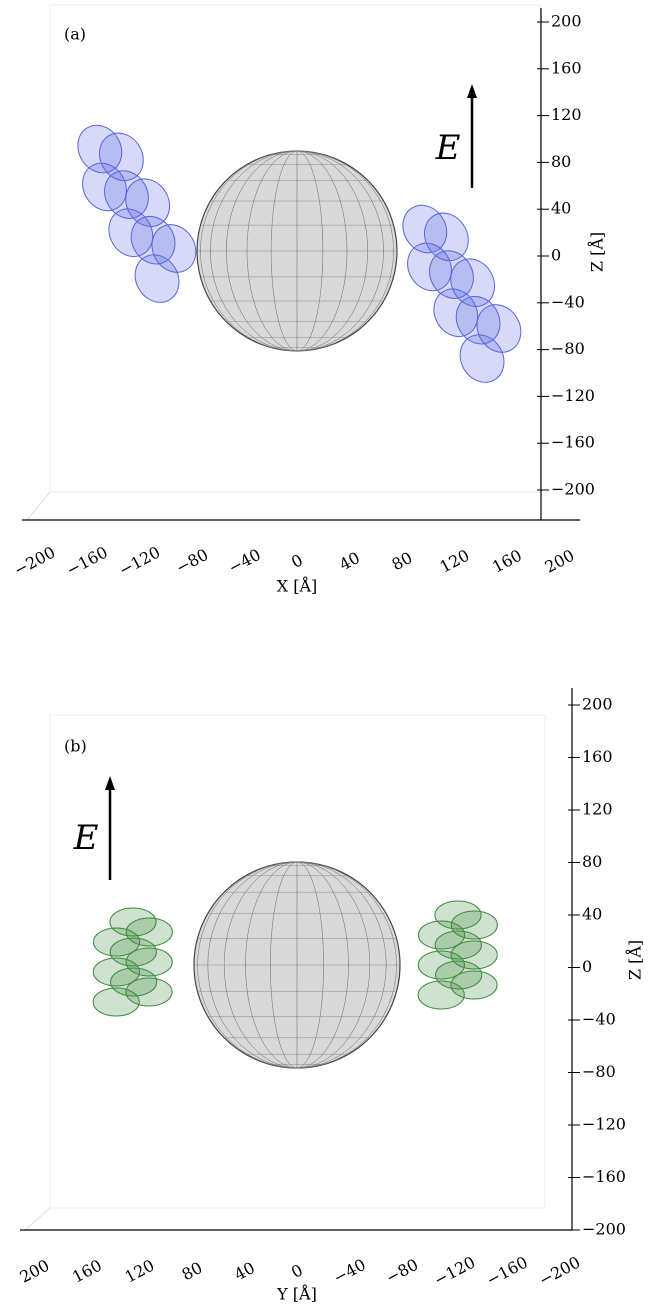 The height and width of the screenshot is (1305, 656). Describe the element at coordinates (297, 586) in the screenshot. I see `x-axis-label: X [Å]` at that location.